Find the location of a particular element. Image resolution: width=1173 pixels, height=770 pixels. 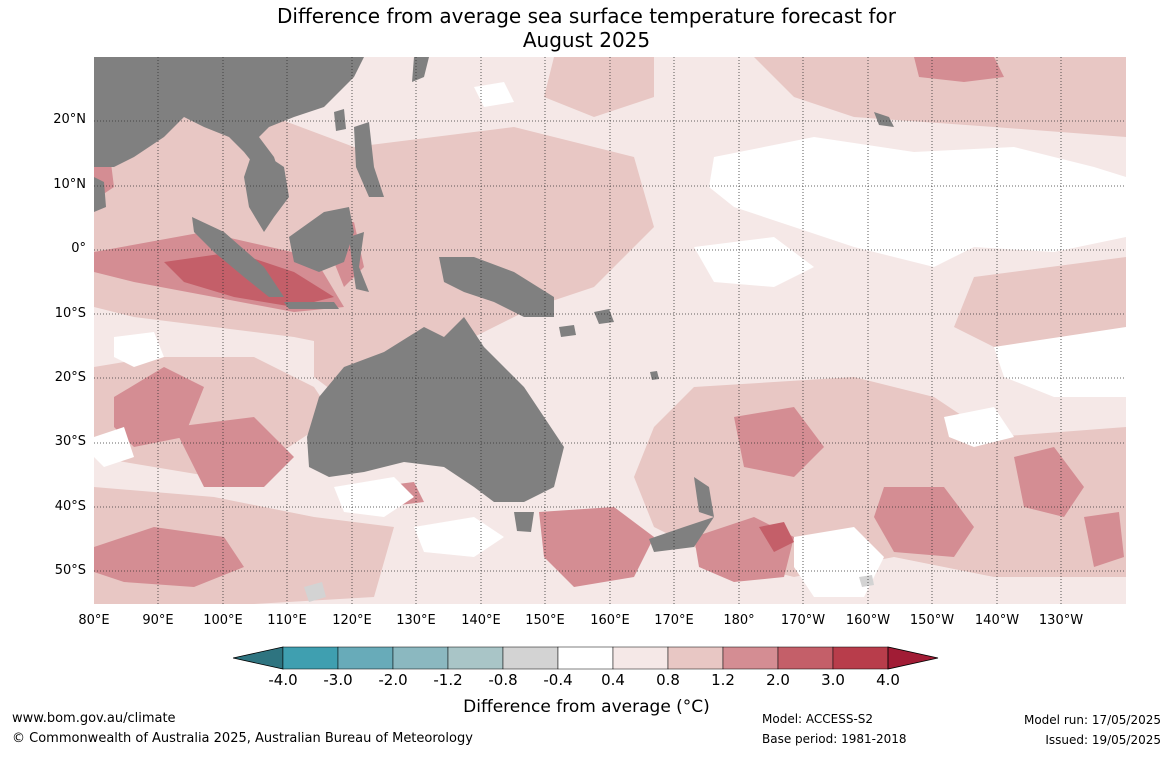

colorbar-tick: 0.4 is located at coordinates (613, 680).